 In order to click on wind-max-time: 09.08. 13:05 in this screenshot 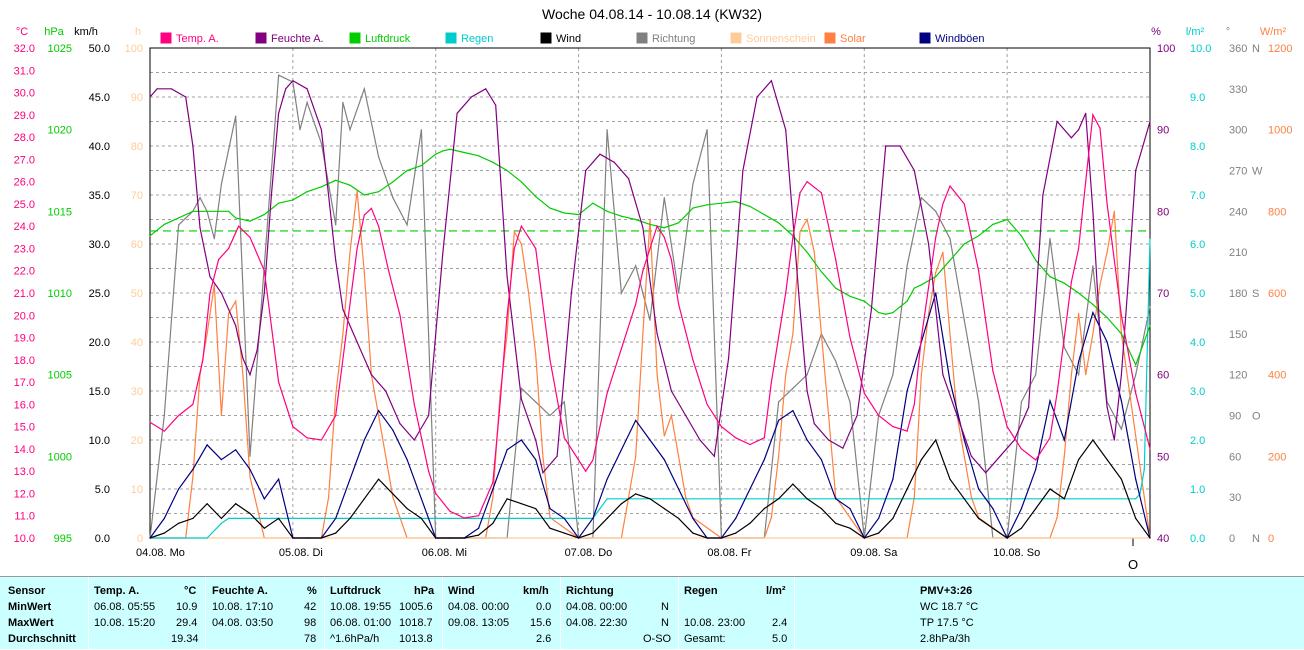, I will do `click(479, 623)`.